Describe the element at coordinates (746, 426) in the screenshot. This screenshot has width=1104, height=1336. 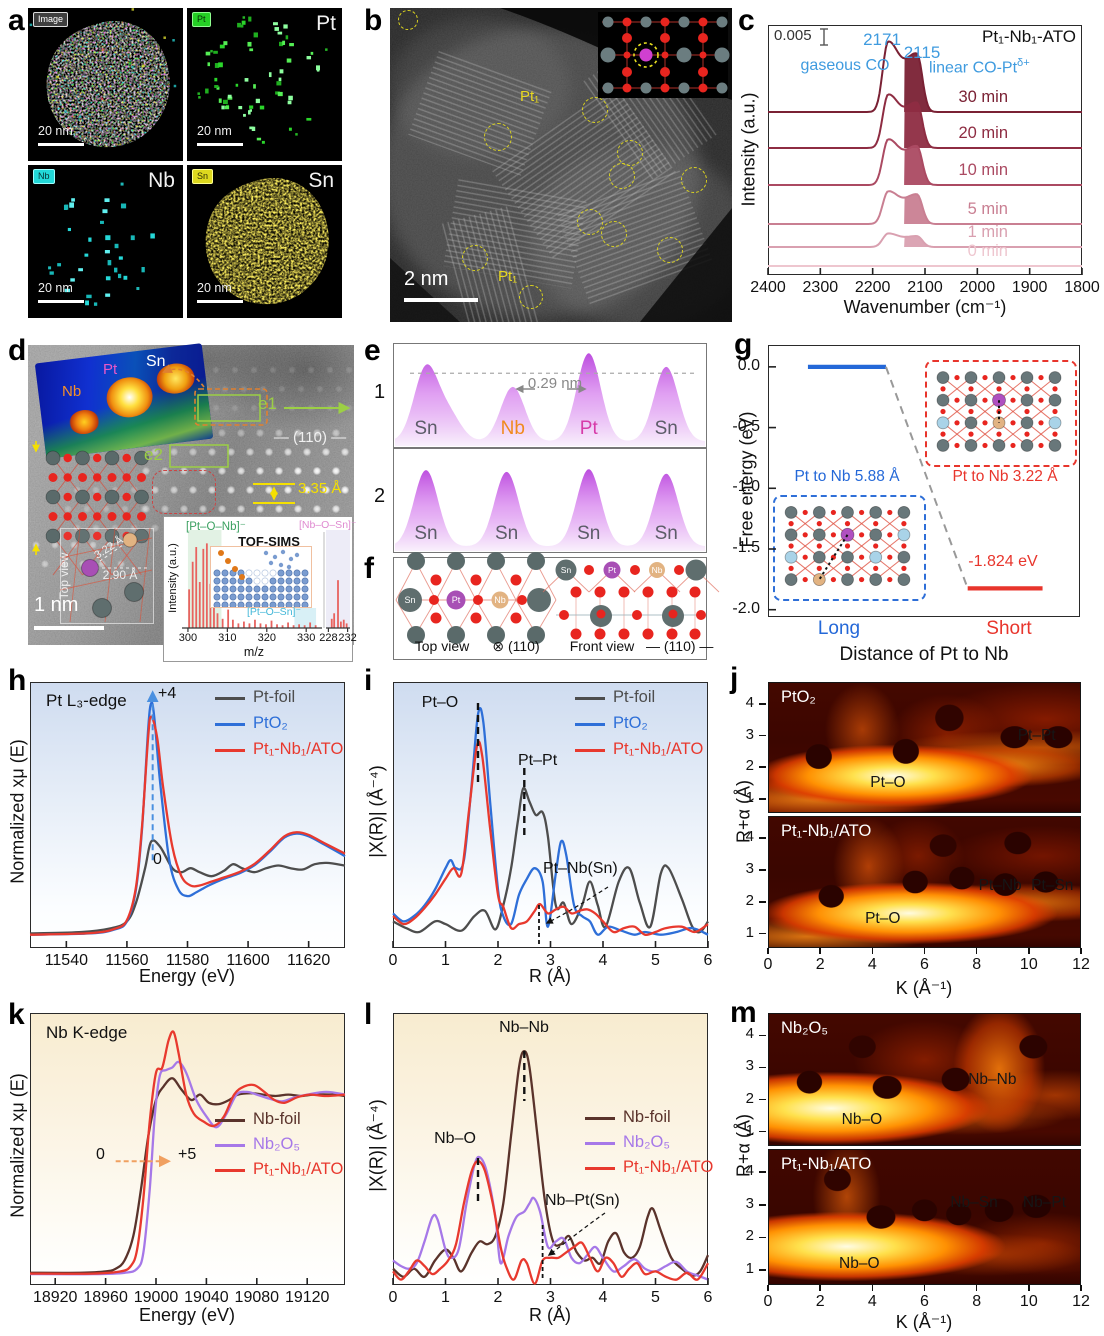
I see `y-tick-label: -0.5` at that location.